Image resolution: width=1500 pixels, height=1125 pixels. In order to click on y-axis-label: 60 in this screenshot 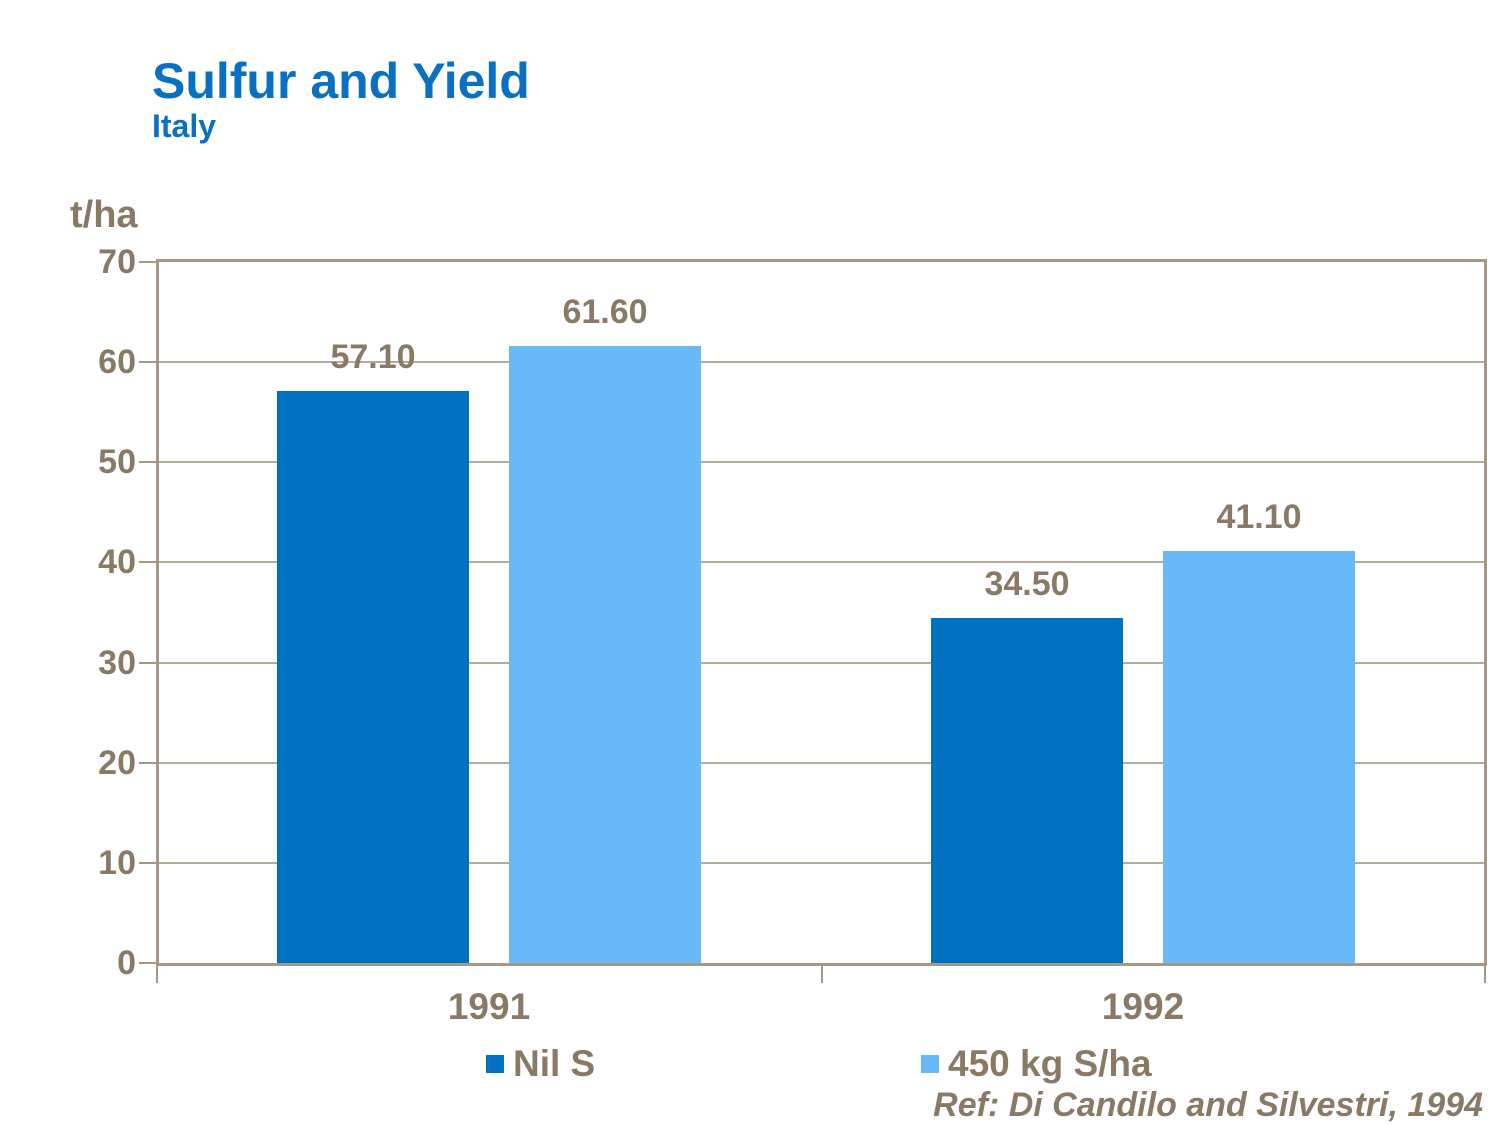, I will do `click(117, 362)`.